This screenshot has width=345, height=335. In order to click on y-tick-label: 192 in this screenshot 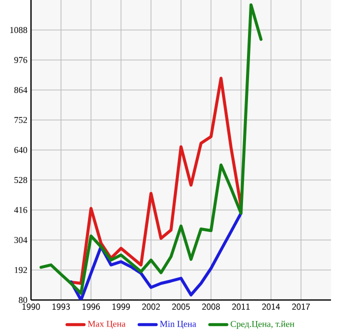, I will do `click(20, 270)`.